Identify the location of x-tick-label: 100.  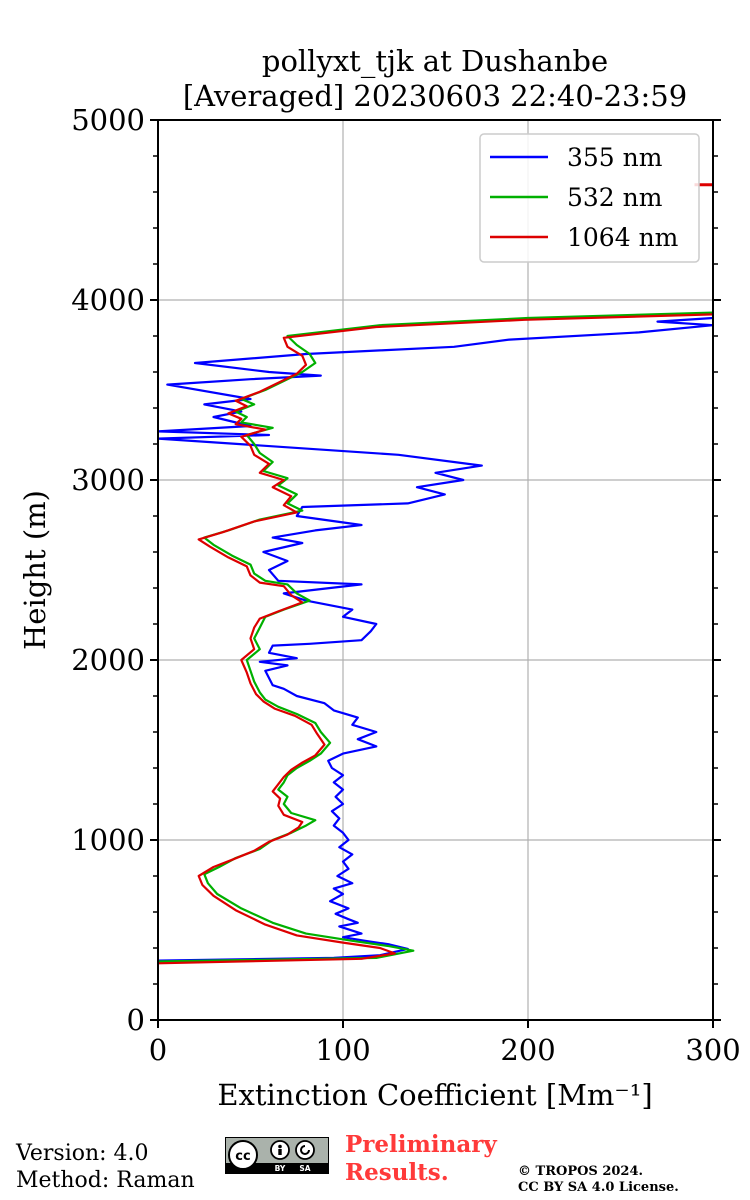
(342, 1050).